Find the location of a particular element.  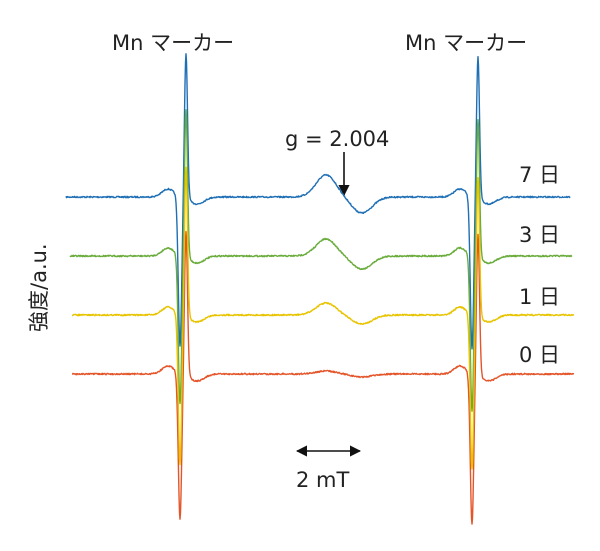

mn-marker-label-right: Mn マーカー is located at coordinates (466, 43).